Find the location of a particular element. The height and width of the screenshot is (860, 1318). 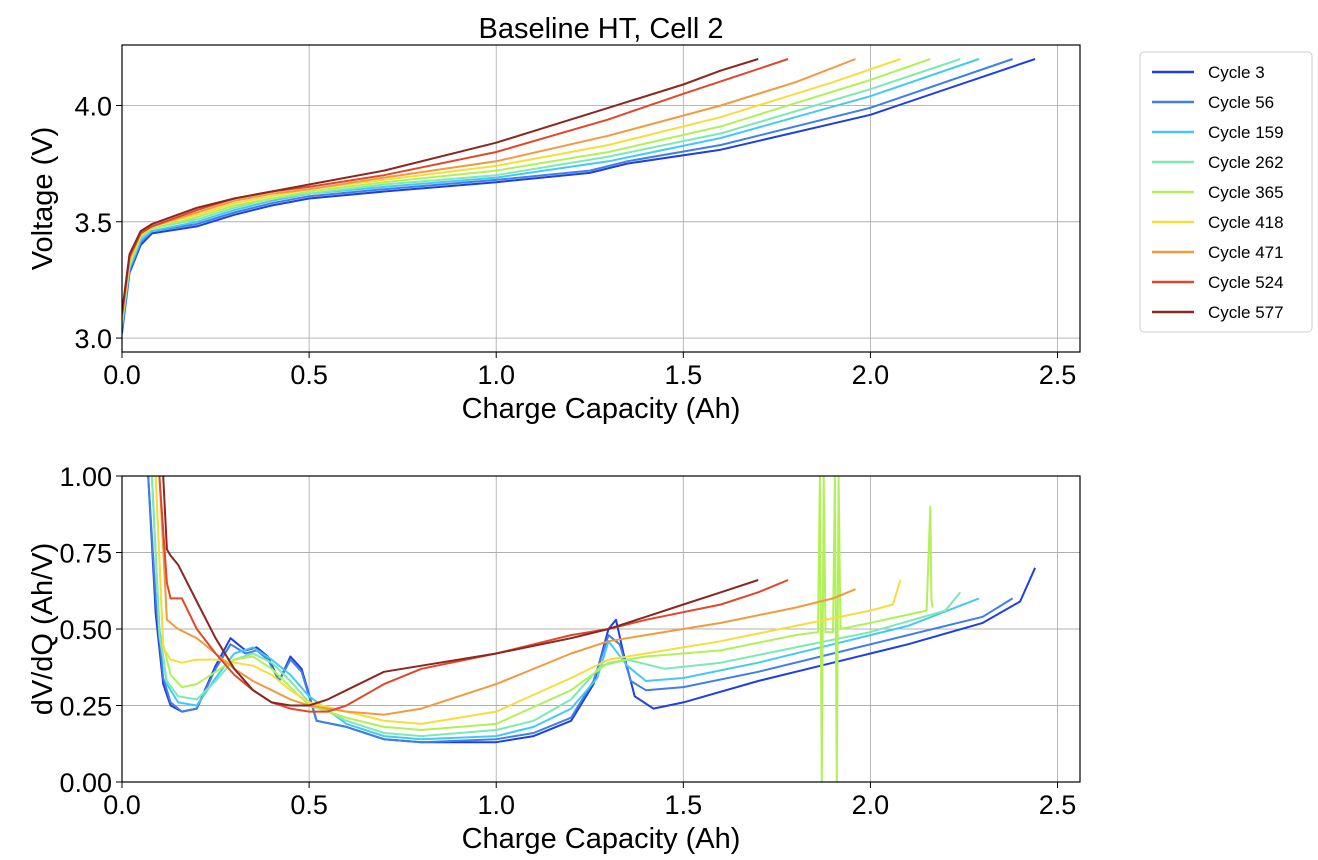

legend-label: Cycle 418 is located at coordinates (1246, 222).